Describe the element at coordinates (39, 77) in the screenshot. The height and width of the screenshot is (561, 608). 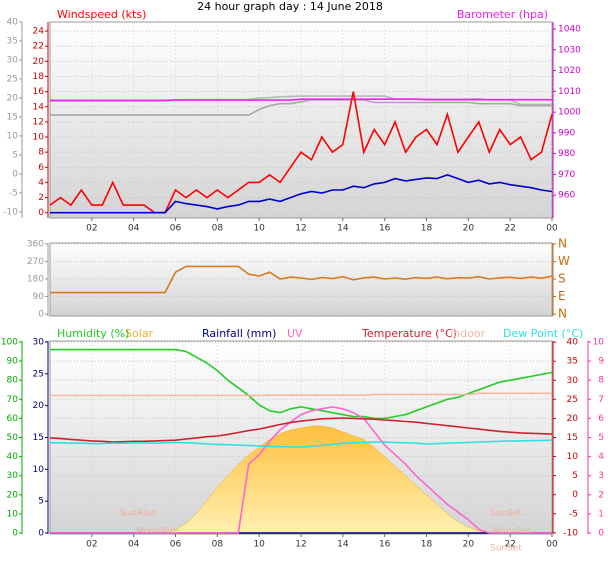
I see `y-tick-label: 18` at that location.